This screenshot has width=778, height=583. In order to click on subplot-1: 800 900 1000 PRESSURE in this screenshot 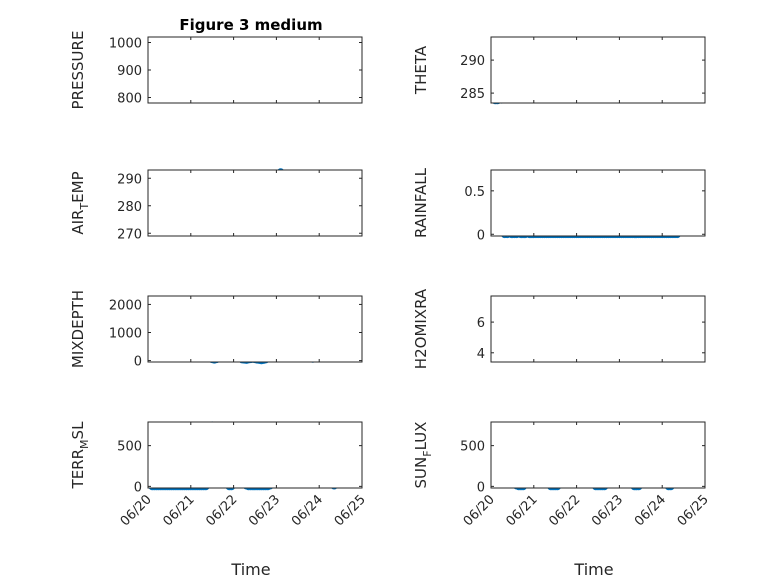, I will do `click(216, 70)`.